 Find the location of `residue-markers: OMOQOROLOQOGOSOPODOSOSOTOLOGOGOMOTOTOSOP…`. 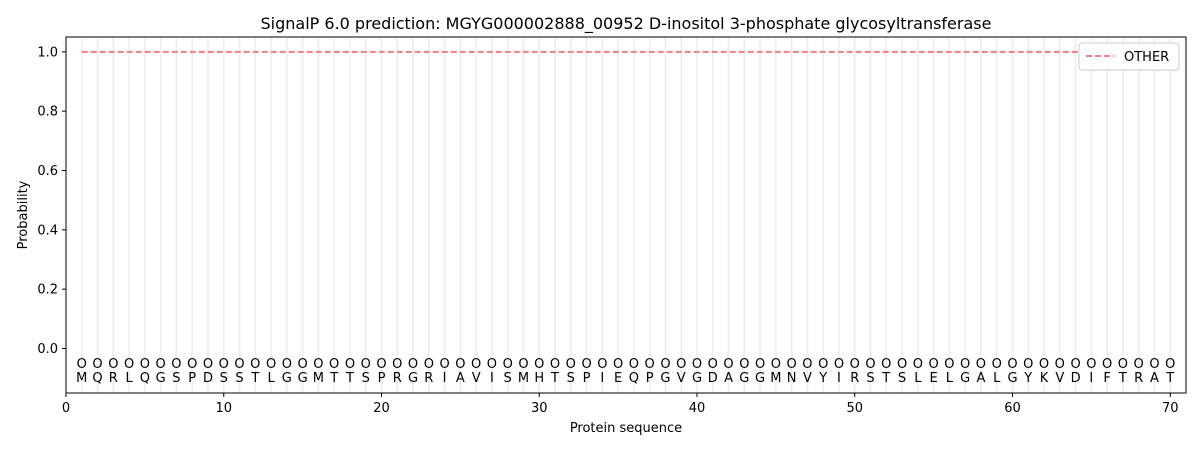

residue-markers: OMOQOROLOQOGOSOPODOSOSOTOLOGOGOMOTOTOSOP… is located at coordinates (625, 371).